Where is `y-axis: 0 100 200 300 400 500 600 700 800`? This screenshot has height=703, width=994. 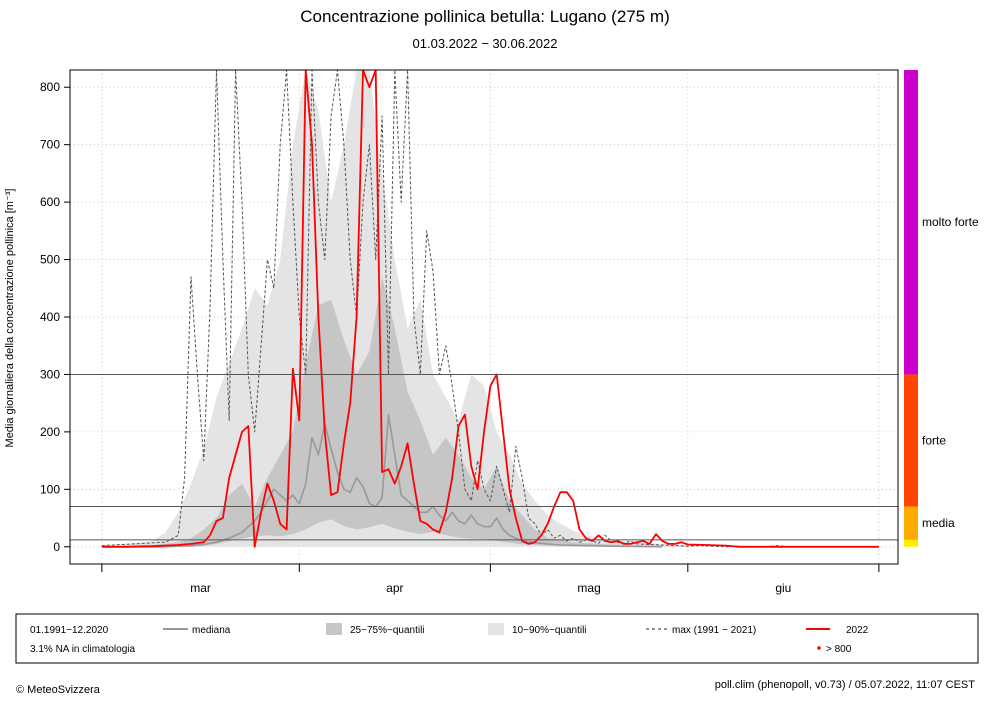
y-axis: 0 100 200 300 400 500 600 700 800 is located at coordinates (55, 317).